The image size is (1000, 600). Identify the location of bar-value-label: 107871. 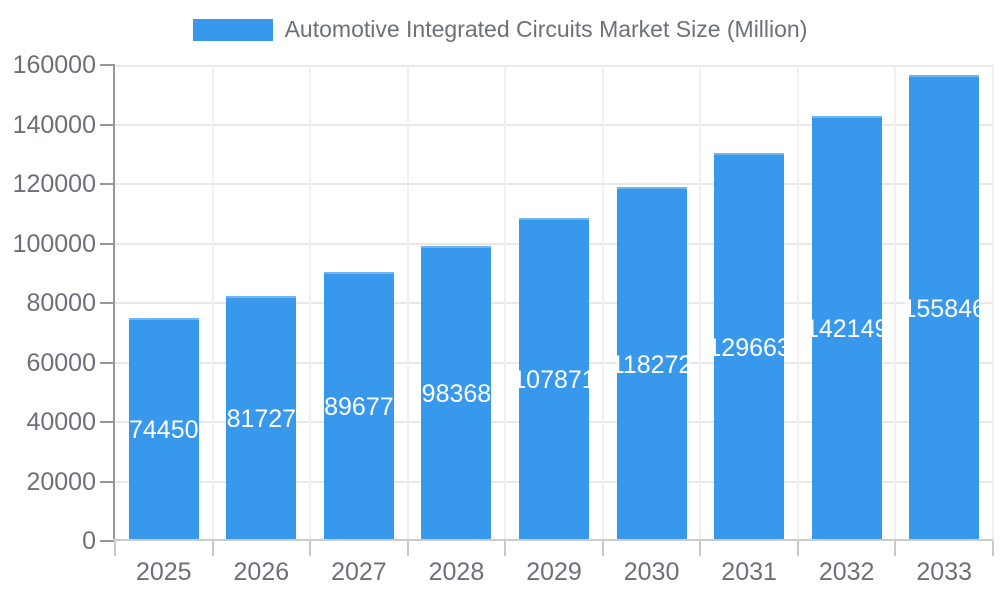
(554, 380).